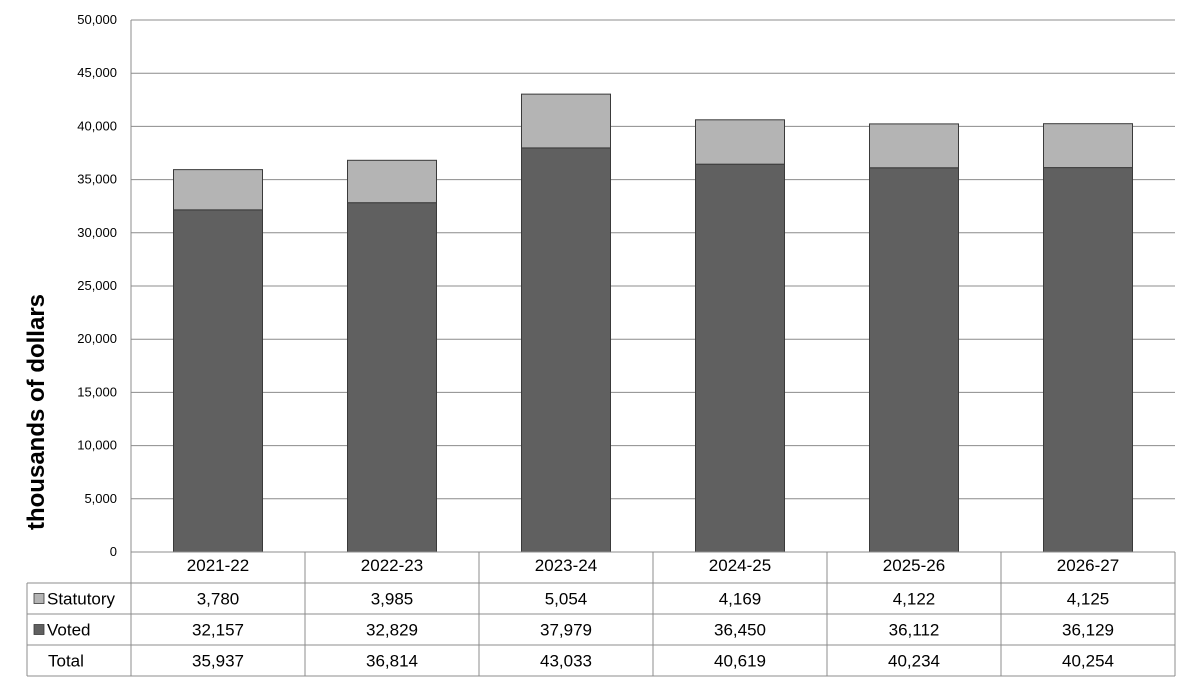  I want to click on legend-label-voted: Voted, so click(69, 630).